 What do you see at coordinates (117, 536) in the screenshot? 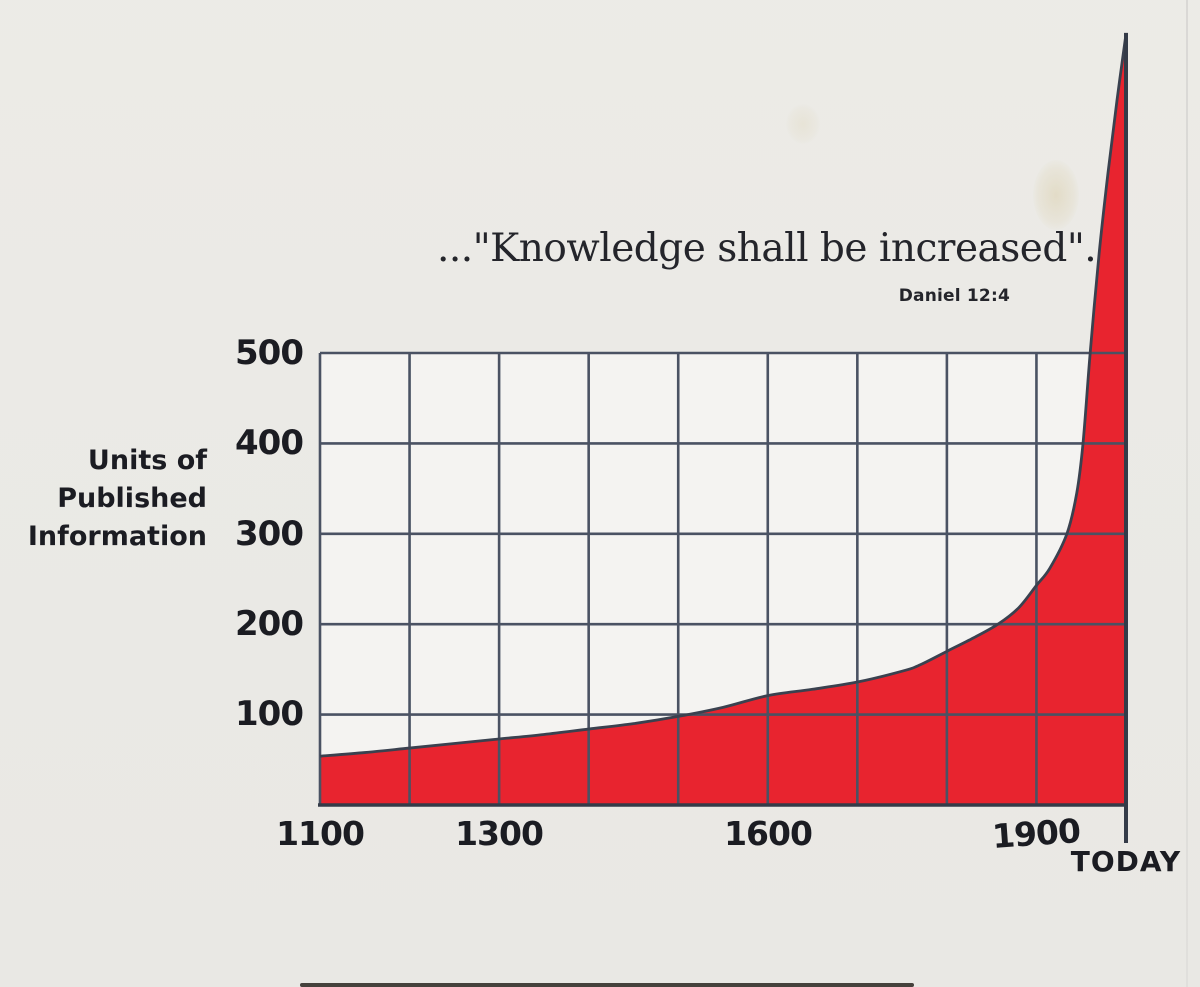
I see `y-axis-label-line: Information` at bounding box center [117, 536].